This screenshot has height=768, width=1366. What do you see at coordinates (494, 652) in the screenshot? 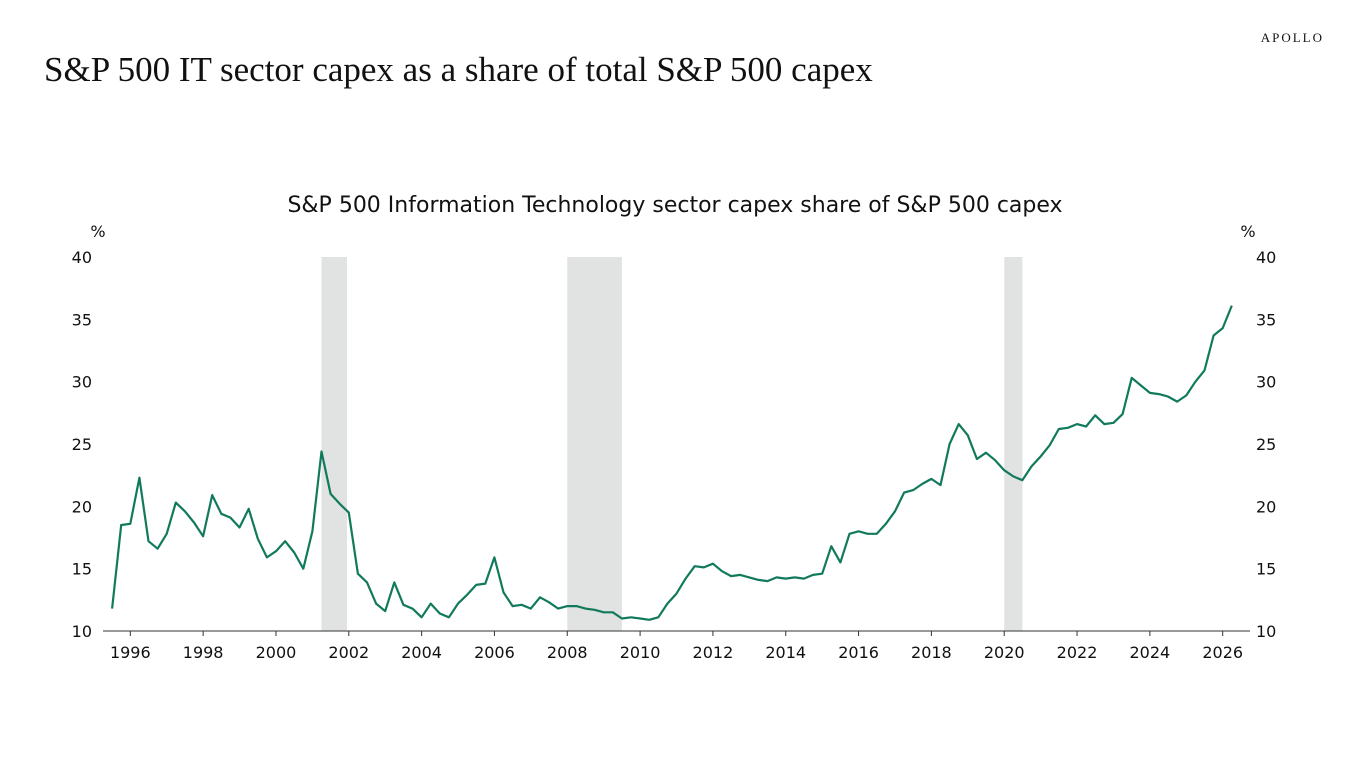
I see `x-tick-label: 2006` at bounding box center [494, 652].